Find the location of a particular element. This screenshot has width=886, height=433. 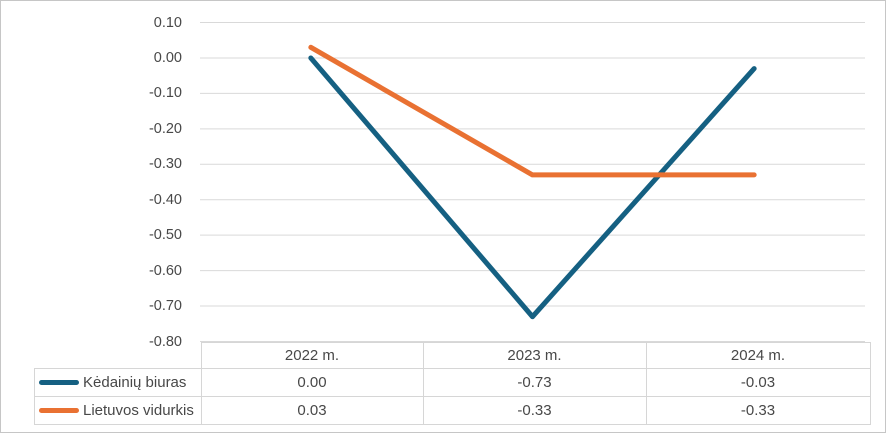

y-tick-label: 0.00 is located at coordinates (167, 57).